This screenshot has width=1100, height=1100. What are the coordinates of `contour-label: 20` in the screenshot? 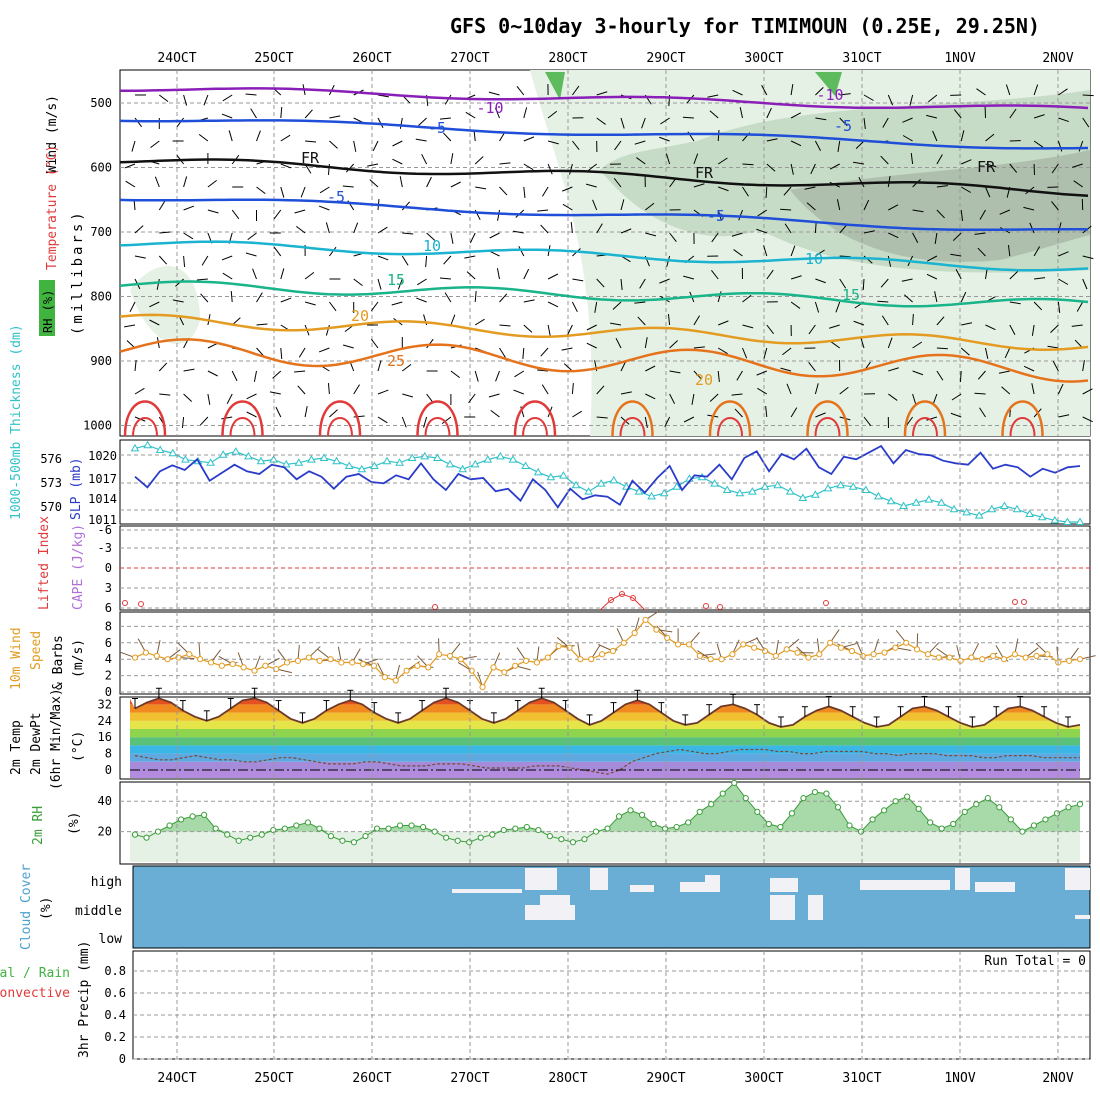 It's located at (360, 316).